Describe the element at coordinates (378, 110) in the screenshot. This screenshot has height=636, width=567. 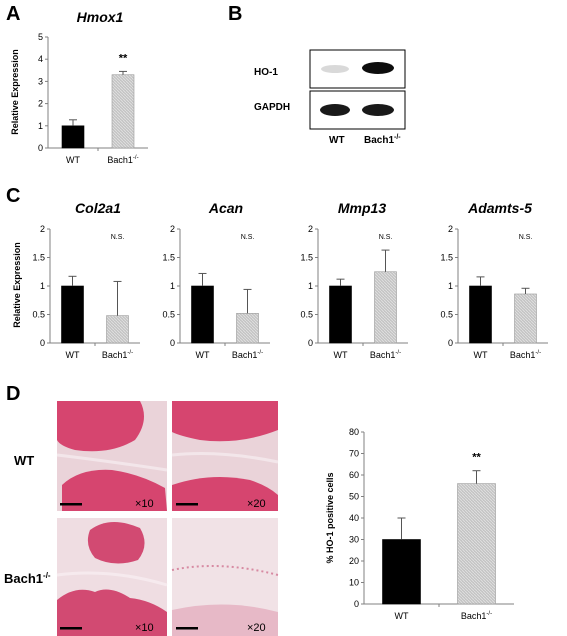
I see `blot-band-gapdh-bach1` at that location.